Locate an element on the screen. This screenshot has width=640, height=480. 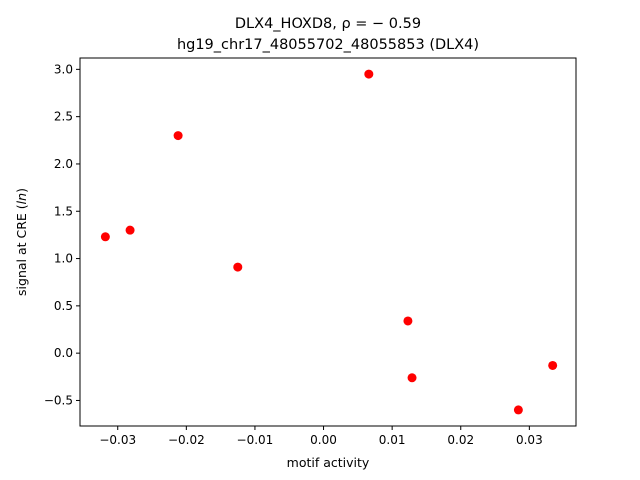
y-tick-label: 0.0 is located at coordinates (63, 353).